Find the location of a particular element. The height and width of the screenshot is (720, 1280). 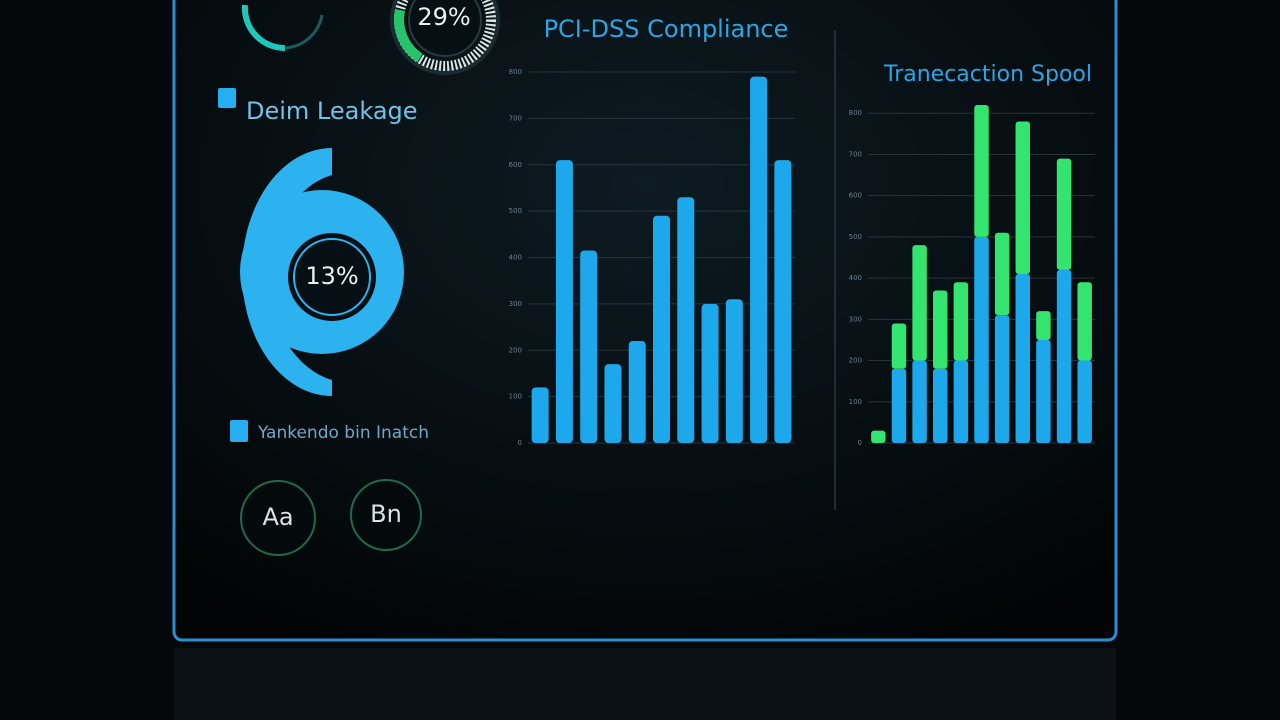

donut-hole is located at coordinates (332, 277).